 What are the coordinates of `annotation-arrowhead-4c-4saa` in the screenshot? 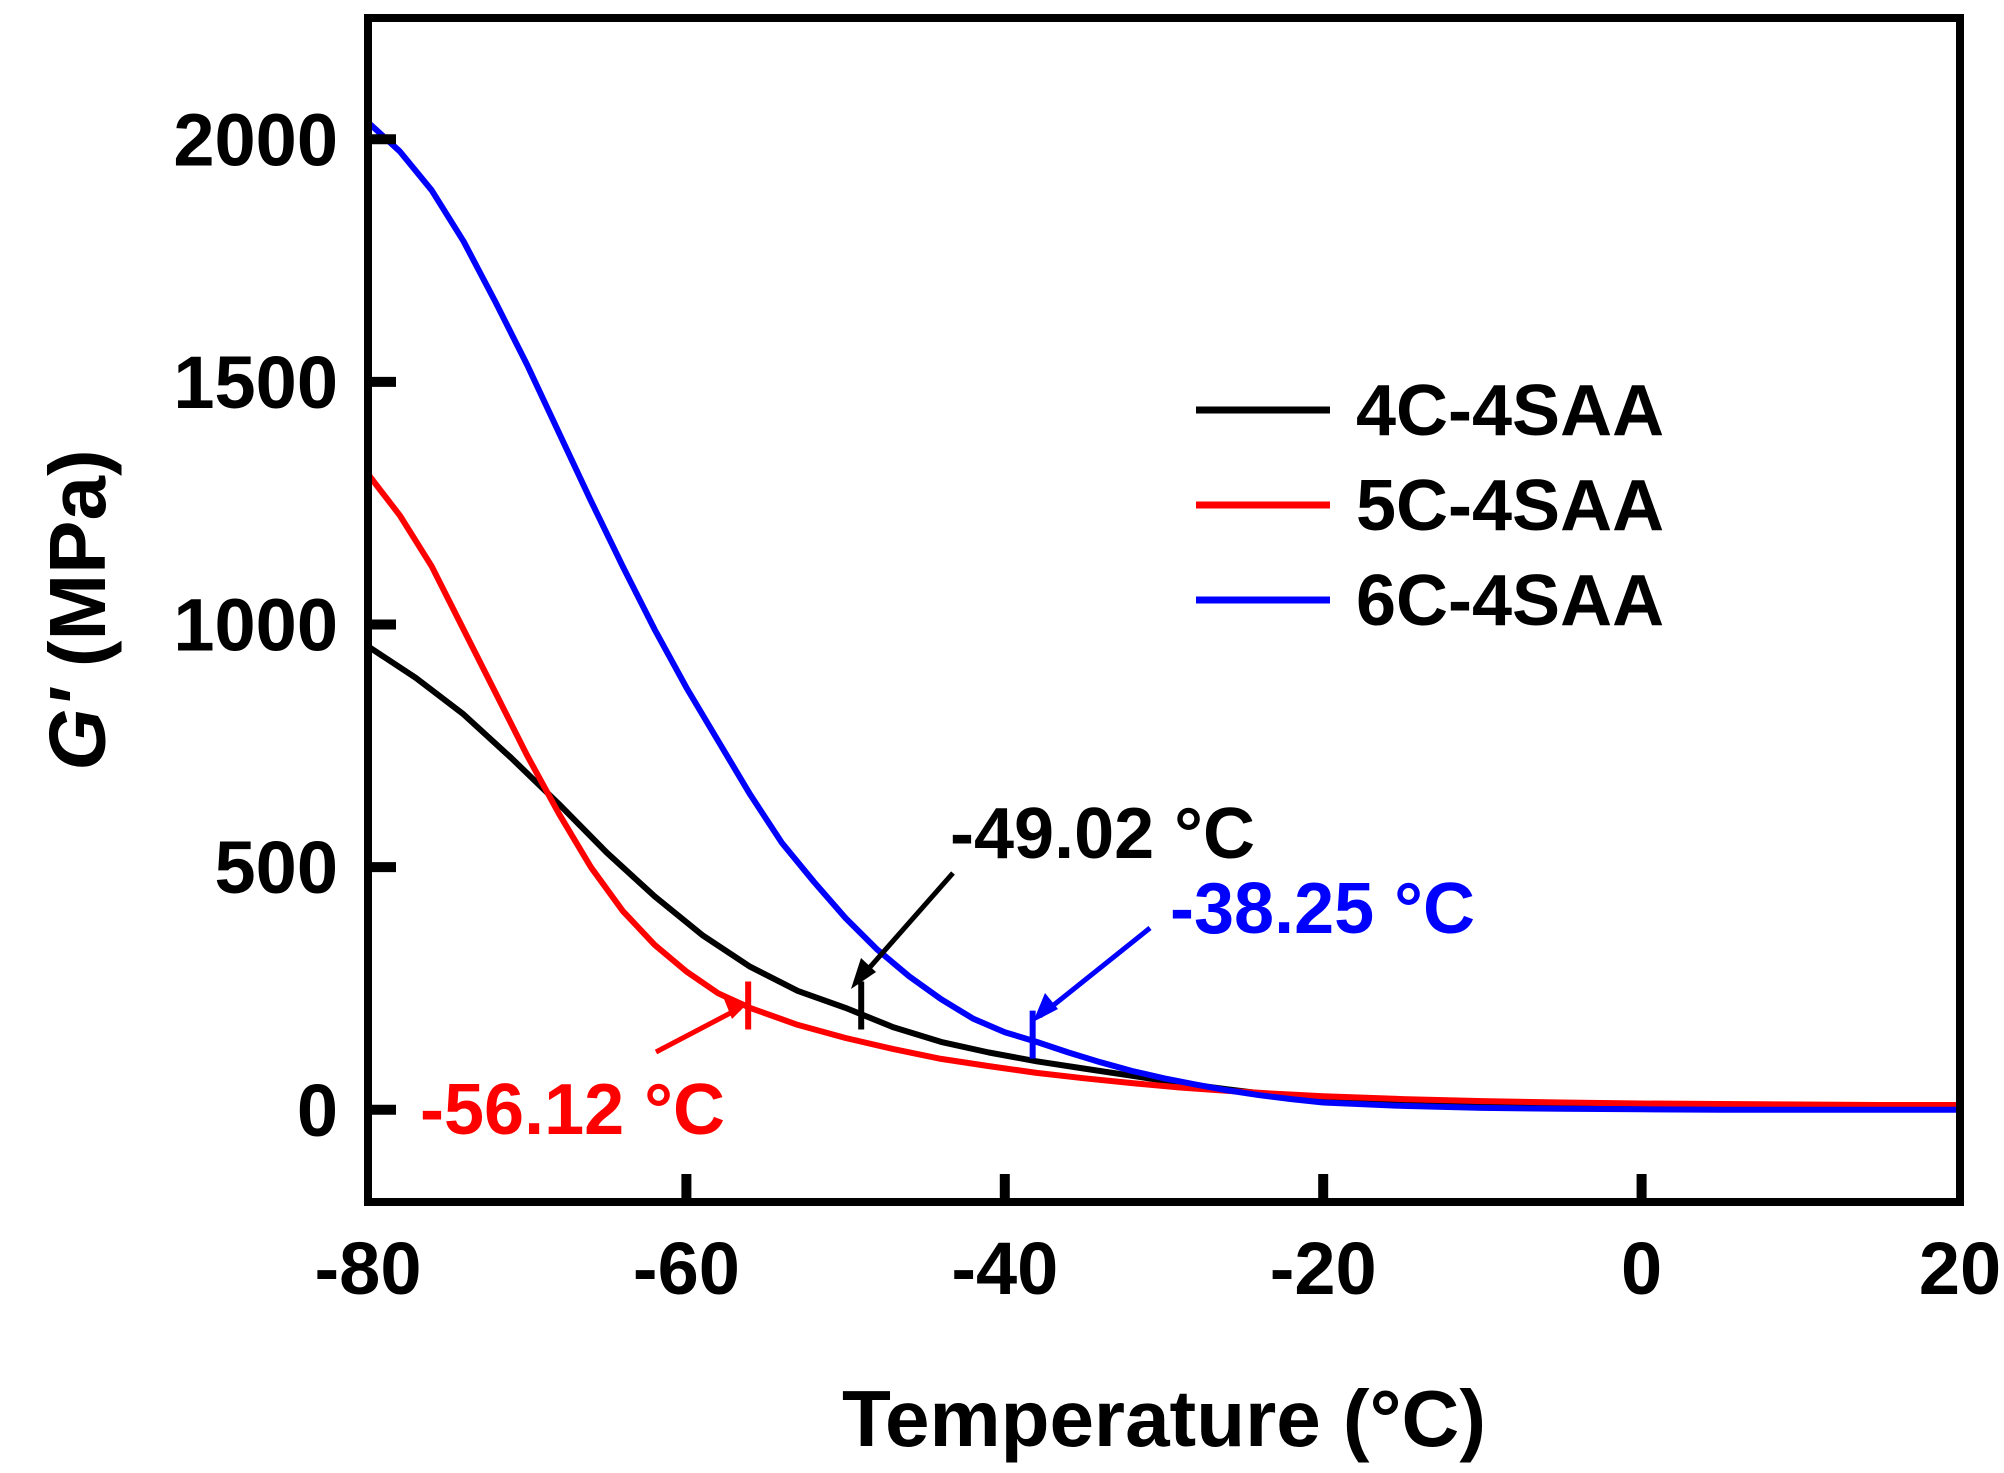 It's located at (863, 973).